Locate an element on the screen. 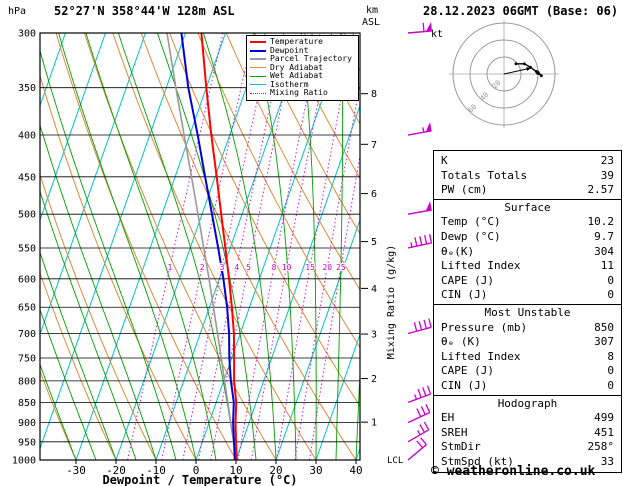 The width and height of the screenshot is (629, 486). stat-label: Lifted Index is located at coordinates (481, 356).